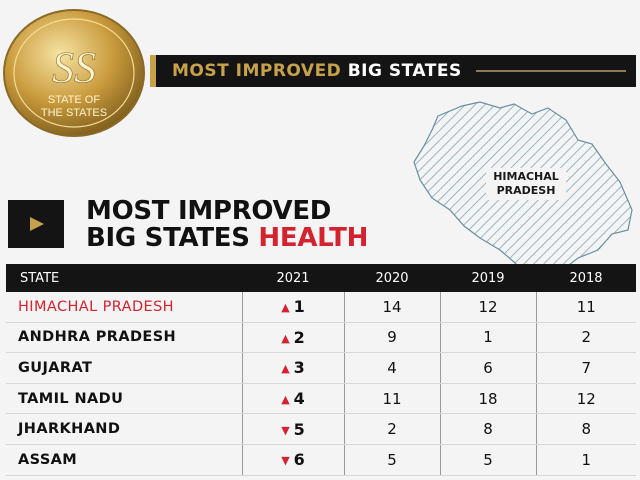 Image resolution: width=640 pixels, height=480 pixels. I want to click on section-headline: MOST IMPROVED BIG STATES HEALTH, so click(227, 225).